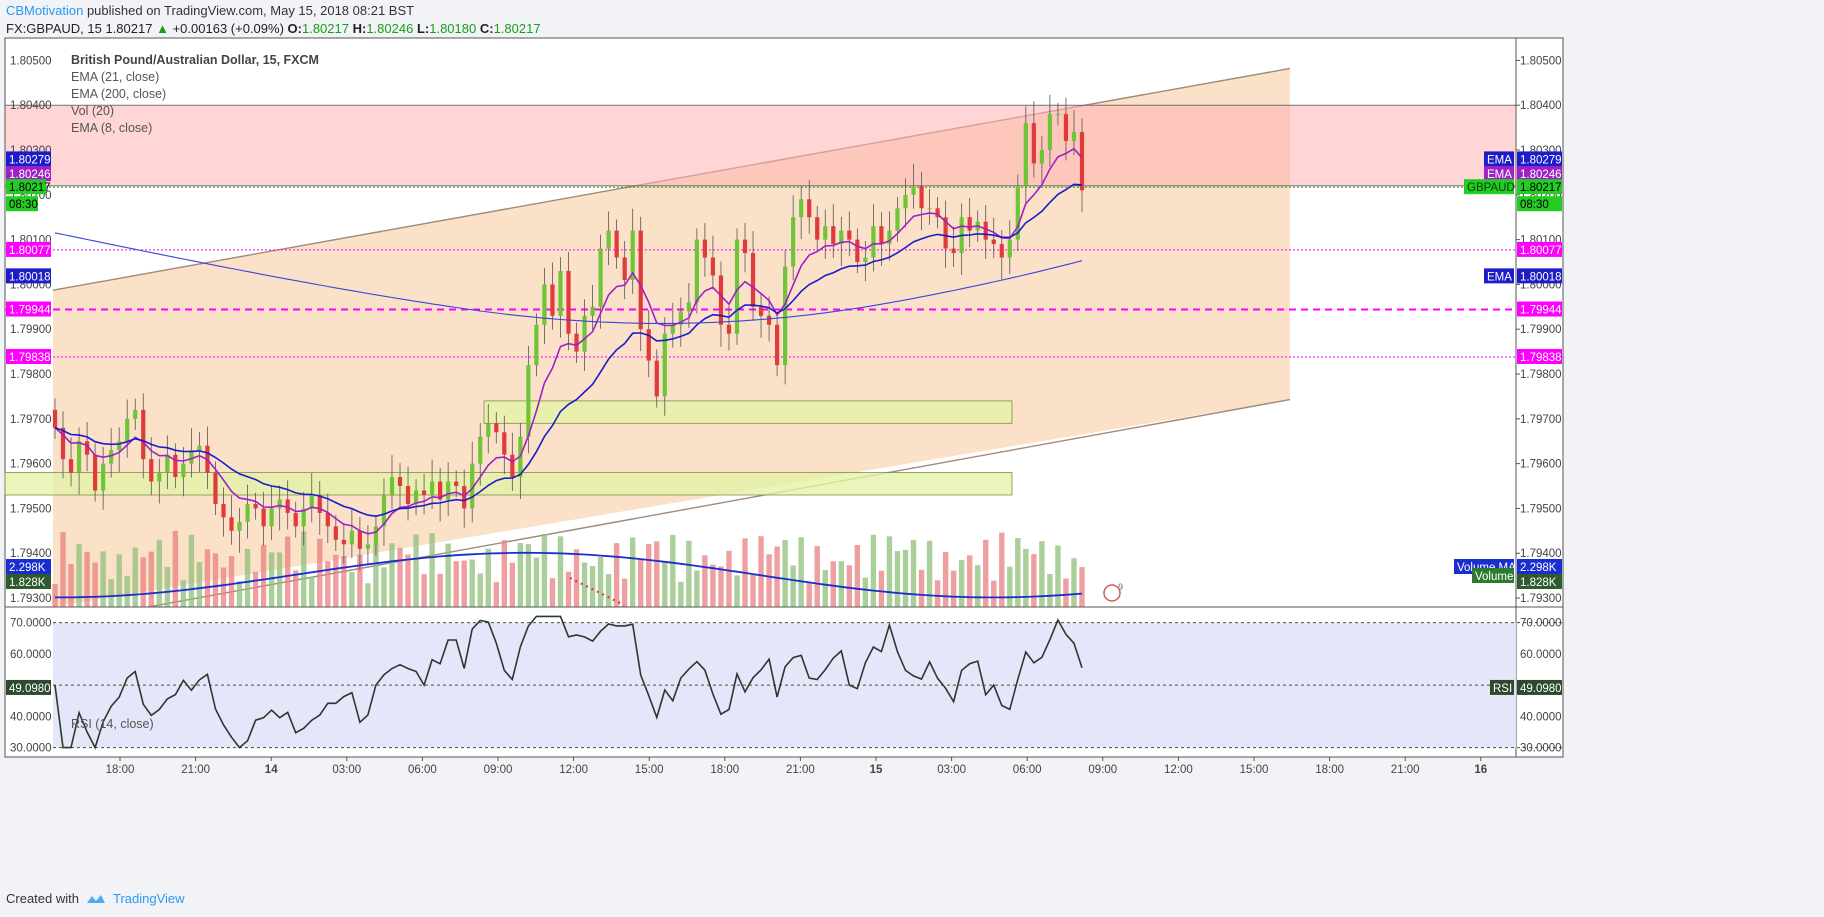  I want to click on left-tag-rsi: 49.0980, so click(30, 689).